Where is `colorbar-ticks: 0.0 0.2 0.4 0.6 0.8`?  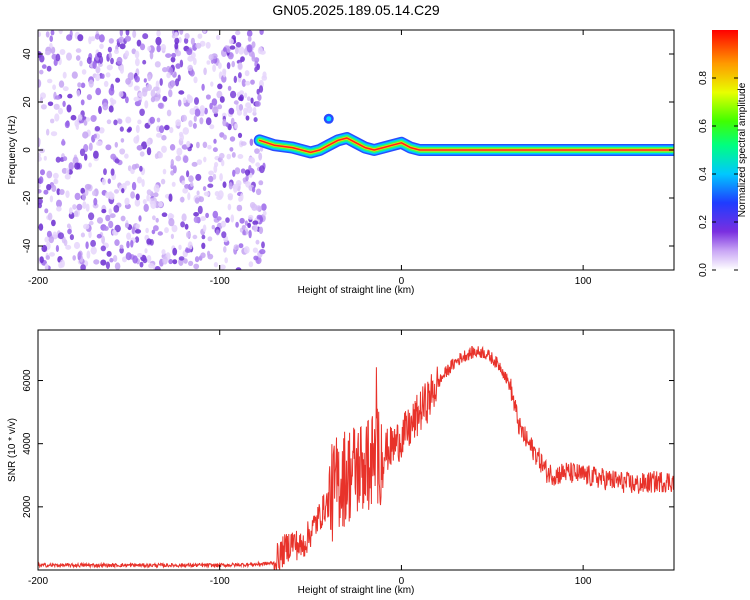 colorbar-ticks: 0.0 0.2 0.4 0.6 0.8 is located at coordinates (718, 174).